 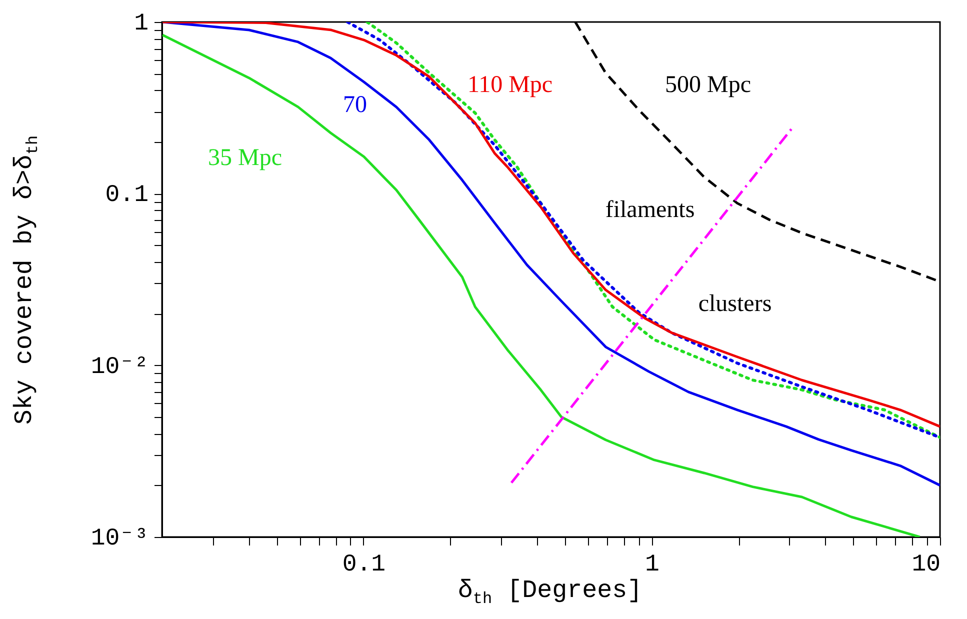 What do you see at coordinates (650, 210) in the screenshot?
I see `annotation: filaments` at bounding box center [650, 210].